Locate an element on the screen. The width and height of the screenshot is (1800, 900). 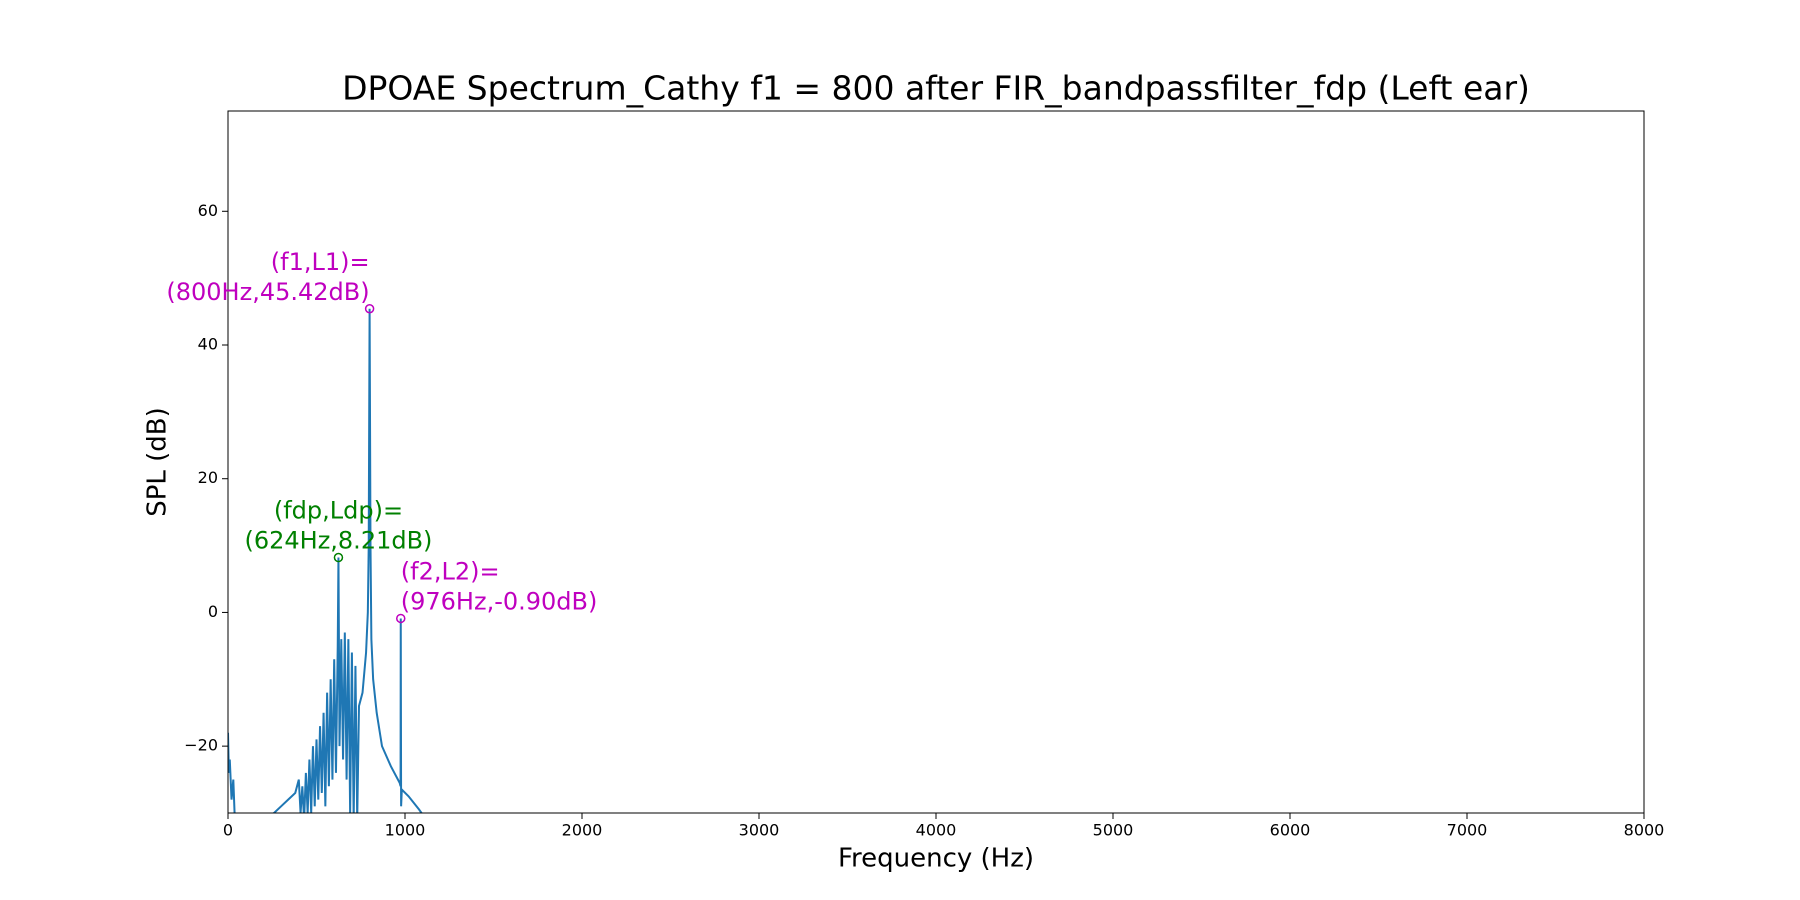
x-tick-label: 1000 is located at coordinates (405, 830).